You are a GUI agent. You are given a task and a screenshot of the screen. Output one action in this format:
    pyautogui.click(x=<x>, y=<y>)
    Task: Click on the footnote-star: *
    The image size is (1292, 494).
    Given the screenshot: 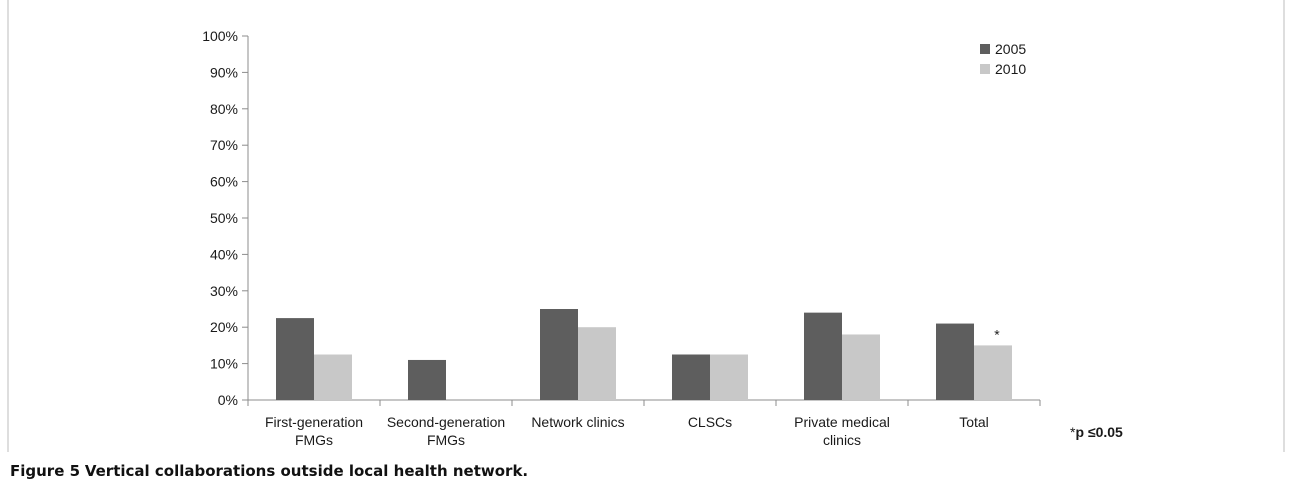 What is the action you would take?
    pyautogui.click(x=1073, y=432)
    